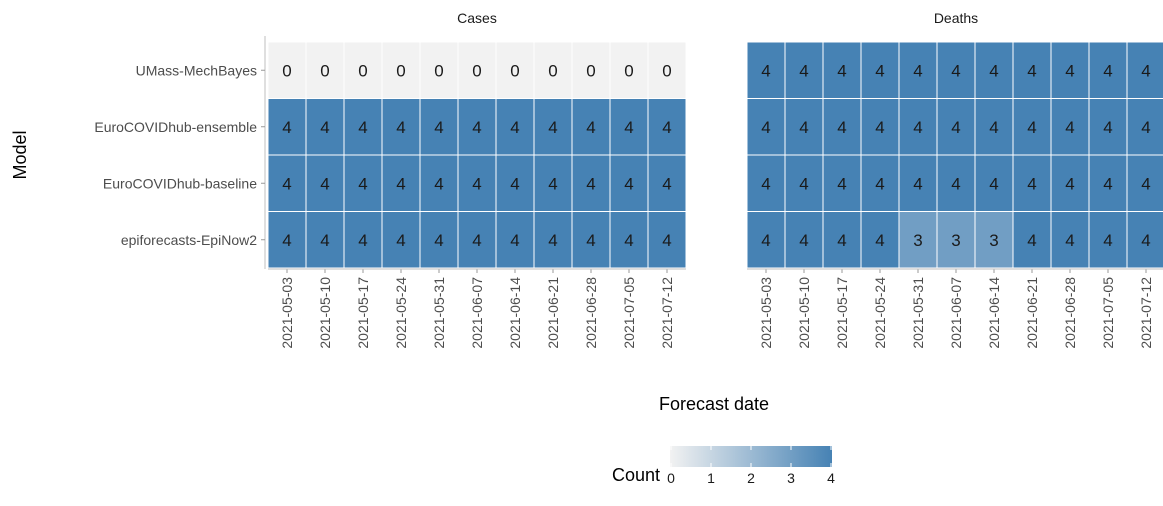 The image size is (1163, 506). What do you see at coordinates (1032, 313) in the screenshot?
I see `x-tick-label: 2021-06-21` at bounding box center [1032, 313].